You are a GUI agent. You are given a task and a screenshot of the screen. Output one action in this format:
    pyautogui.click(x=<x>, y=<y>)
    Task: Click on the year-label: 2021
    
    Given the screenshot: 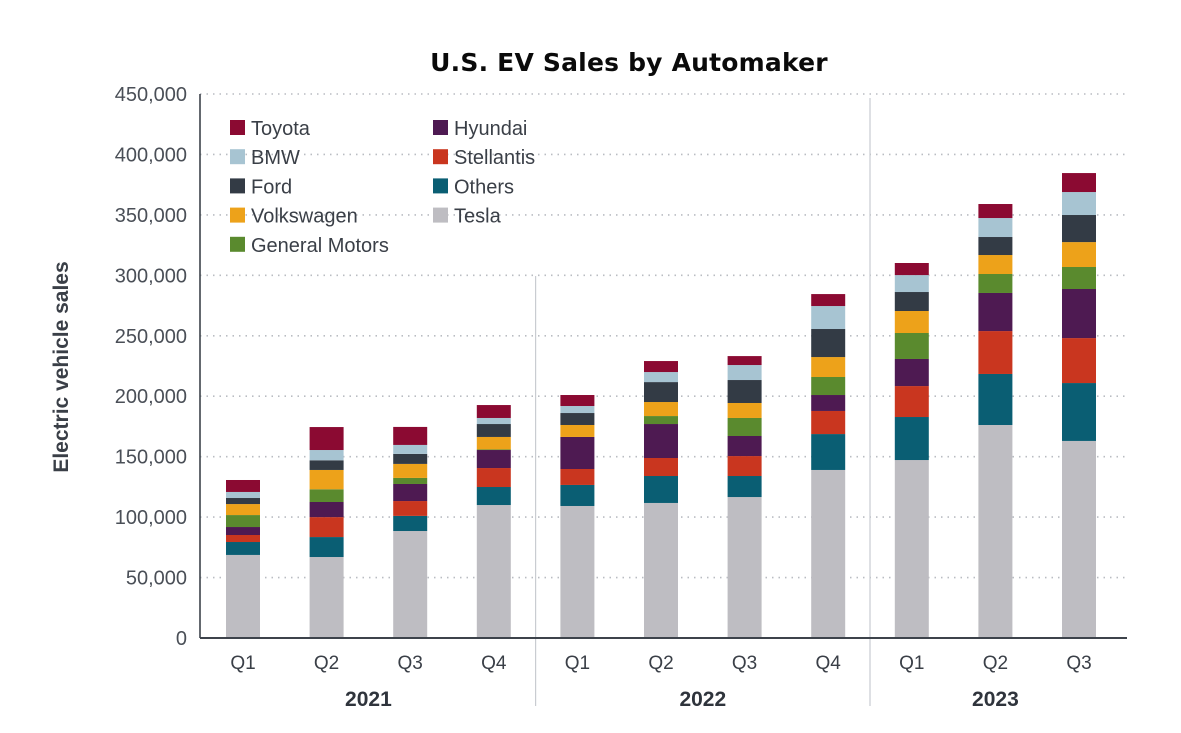 What is the action you would take?
    pyautogui.click(x=368, y=699)
    